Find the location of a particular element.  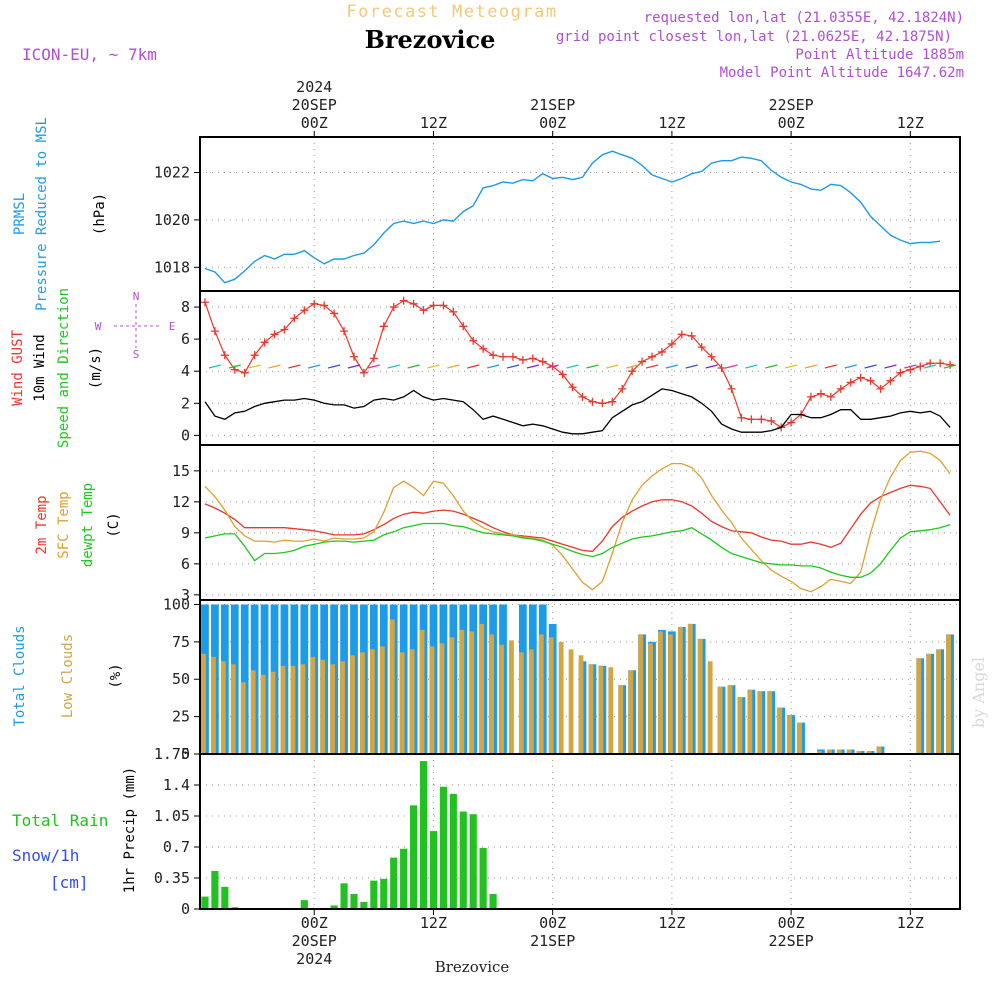

compass-e: E is located at coordinates (172, 326).